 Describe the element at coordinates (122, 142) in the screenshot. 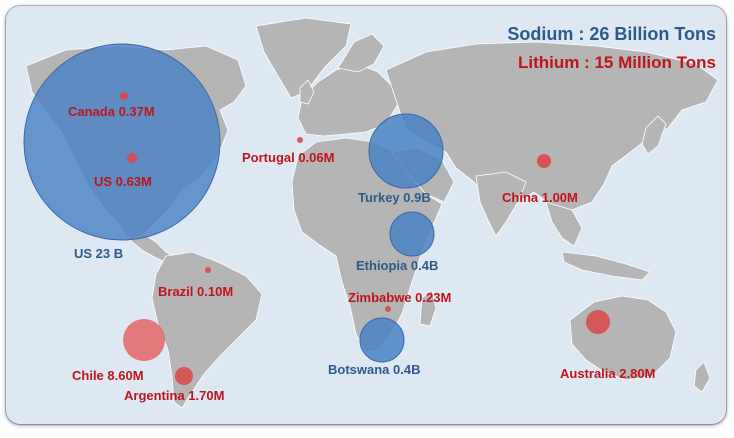

I see `sodium-bubble-us` at that location.